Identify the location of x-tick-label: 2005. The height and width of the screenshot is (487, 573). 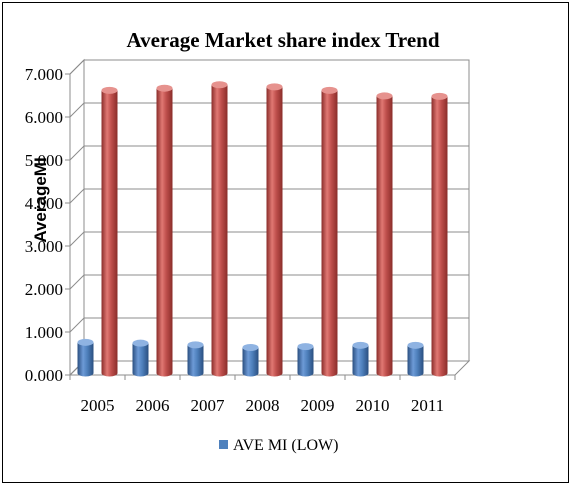
(98, 405).